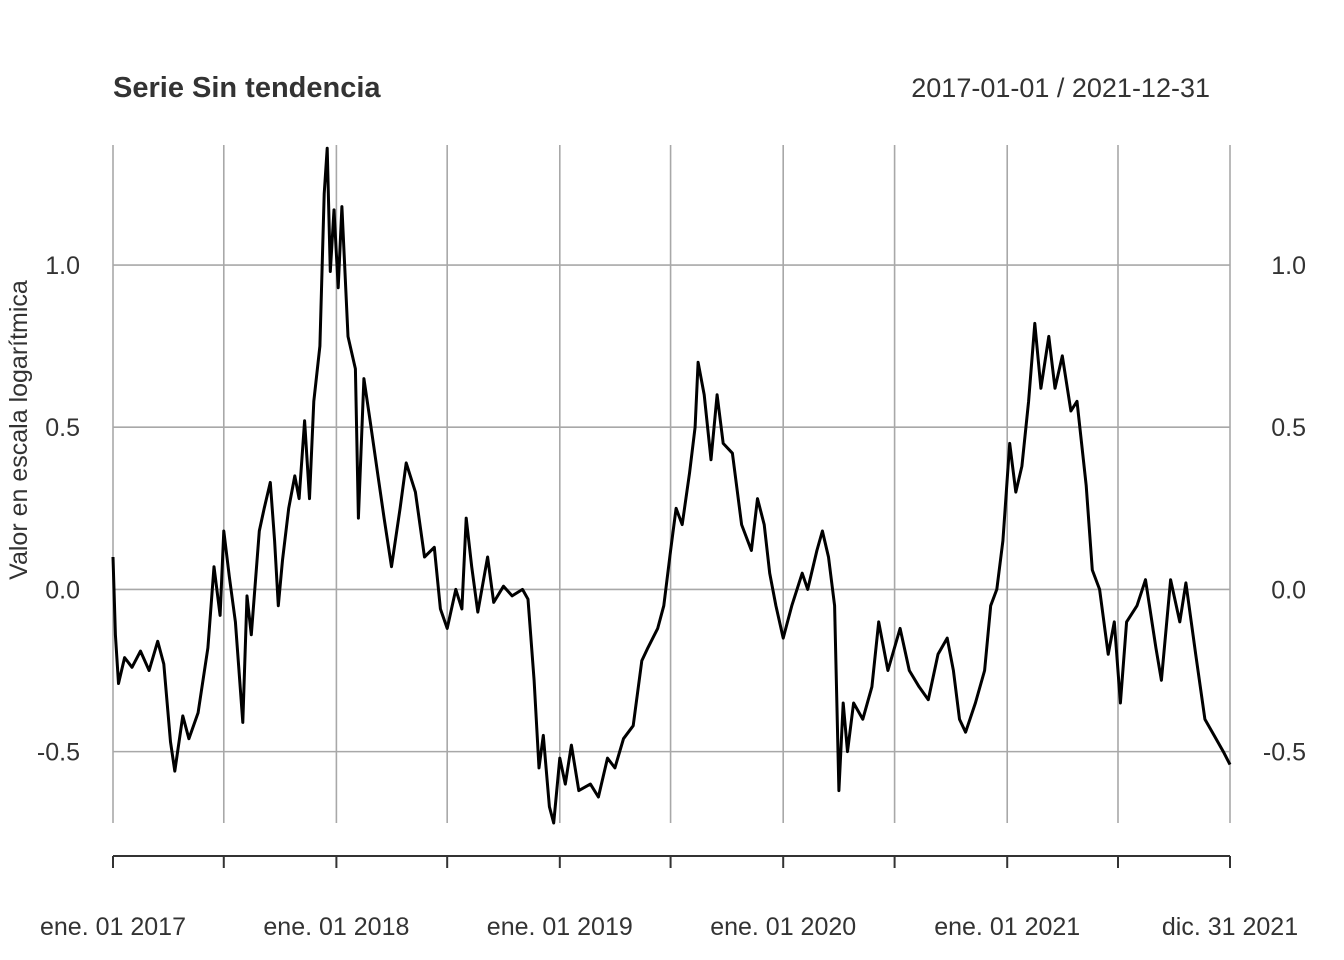  What do you see at coordinates (1288, 590) in the screenshot?
I see `y-tick-label-right: 0.0` at bounding box center [1288, 590].